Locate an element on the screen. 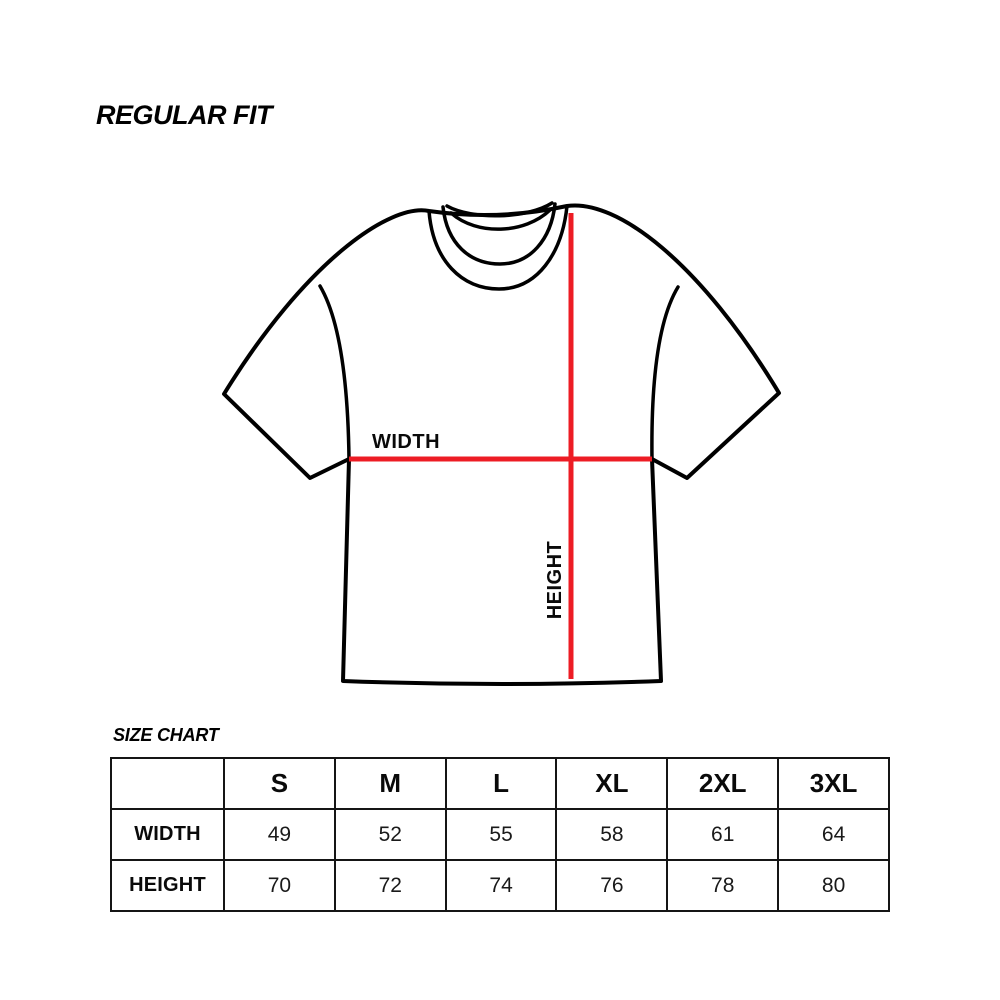 The image size is (1000, 1000). size-column-m: M is located at coordinates (390, 783).